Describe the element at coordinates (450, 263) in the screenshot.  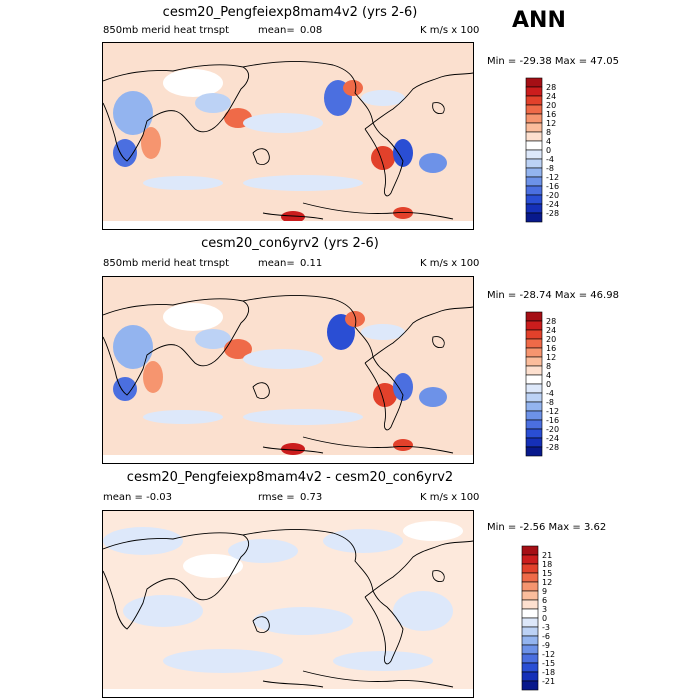
I see `panel-2-units: K m/s x 100` at that location.